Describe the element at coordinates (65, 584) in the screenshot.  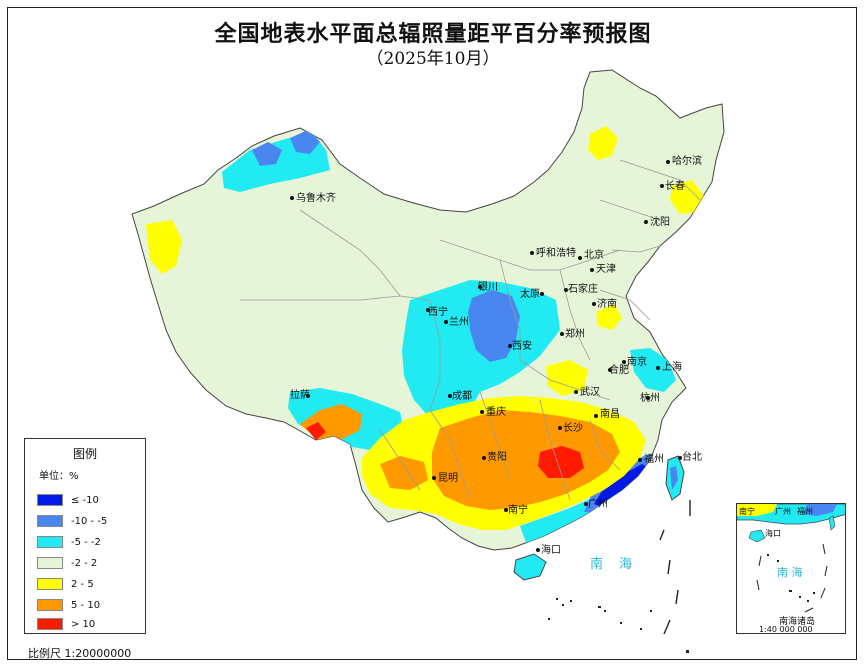
I see `legend-item: 2 - 5` at that location.